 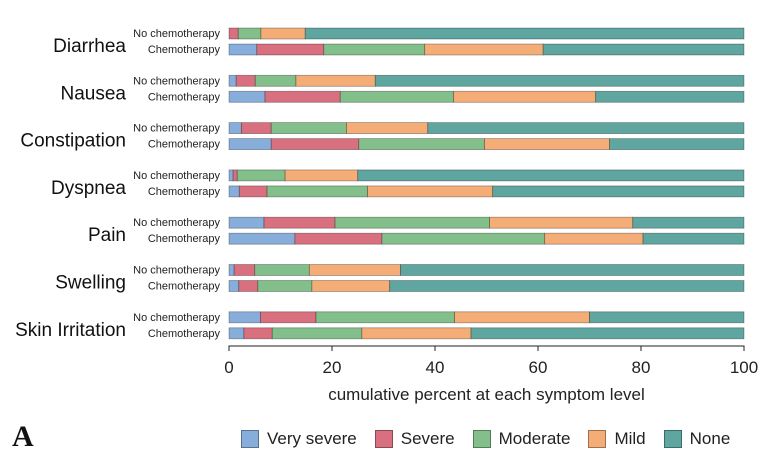 I want to click on symptom-label-dyspnea: Dyspnea, so click(x=88, y=188).